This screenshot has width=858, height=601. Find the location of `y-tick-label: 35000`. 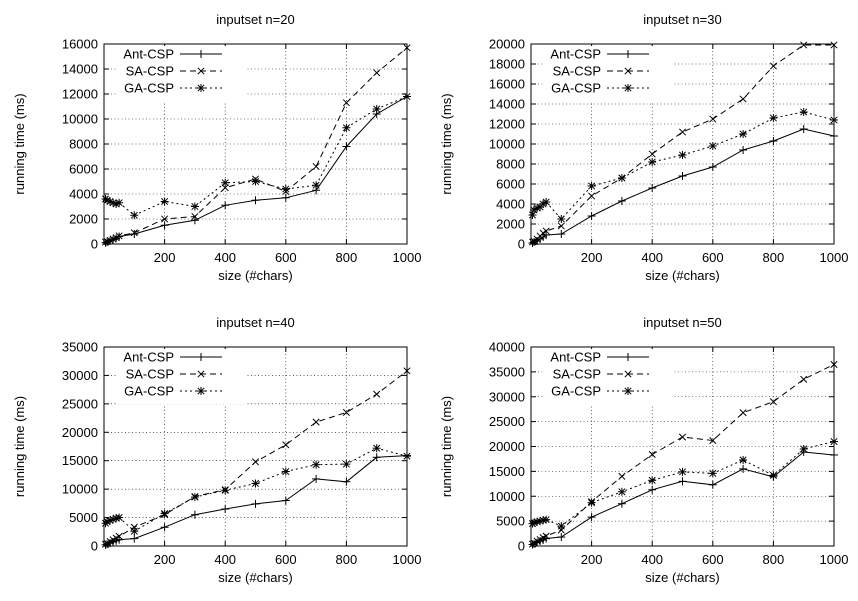

y-tick-label: 35000 is located at coordinates (80, 347).